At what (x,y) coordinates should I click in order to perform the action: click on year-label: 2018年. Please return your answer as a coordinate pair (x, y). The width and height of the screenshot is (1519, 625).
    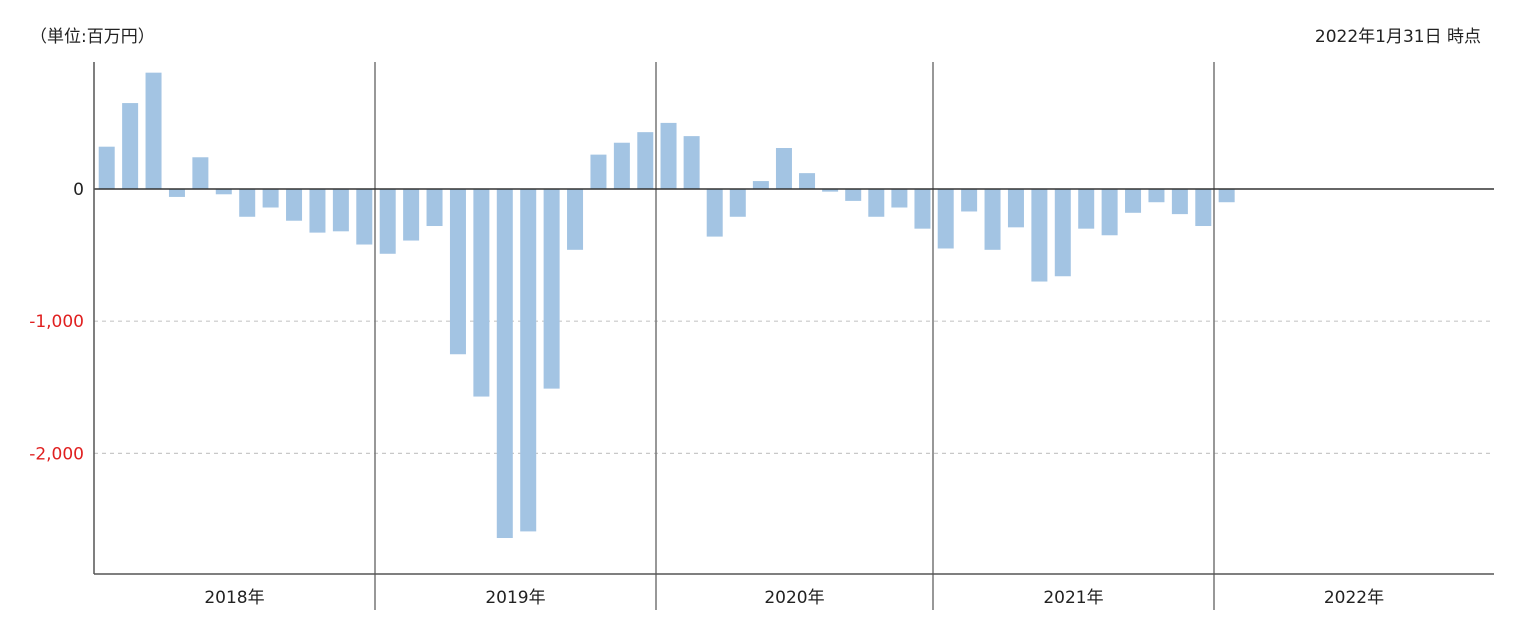
    Looking at the image, I should click on (234, 598).